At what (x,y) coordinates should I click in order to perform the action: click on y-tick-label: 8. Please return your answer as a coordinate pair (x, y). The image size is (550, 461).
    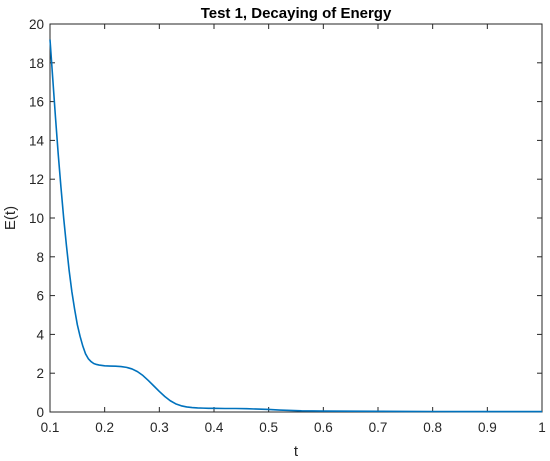
    Looking at the image, I should click on (40, 257).